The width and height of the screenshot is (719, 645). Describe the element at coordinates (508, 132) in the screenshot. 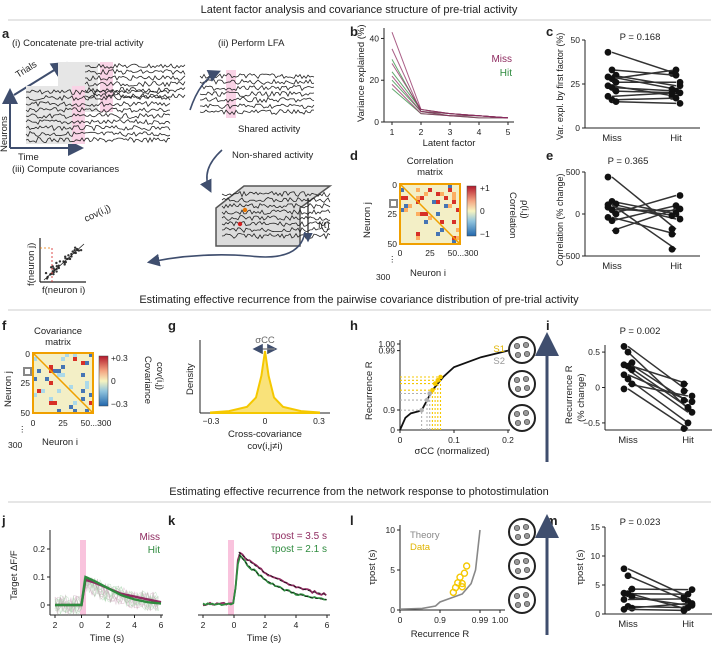

I see `b-xtick-4: 5` at that location.